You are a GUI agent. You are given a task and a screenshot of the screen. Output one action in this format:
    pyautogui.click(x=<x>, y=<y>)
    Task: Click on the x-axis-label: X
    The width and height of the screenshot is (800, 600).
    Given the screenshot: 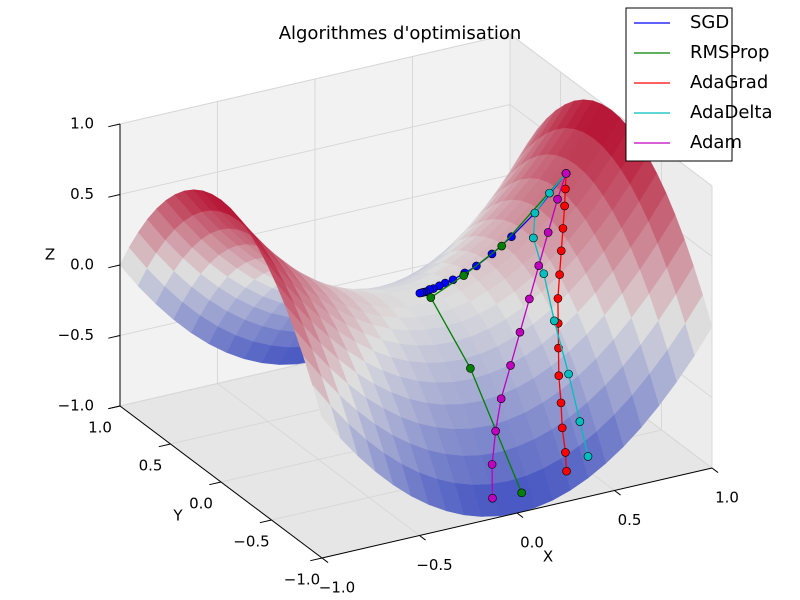 What is the action you would take?
    pyautogui.click(x=548, y=557)
    